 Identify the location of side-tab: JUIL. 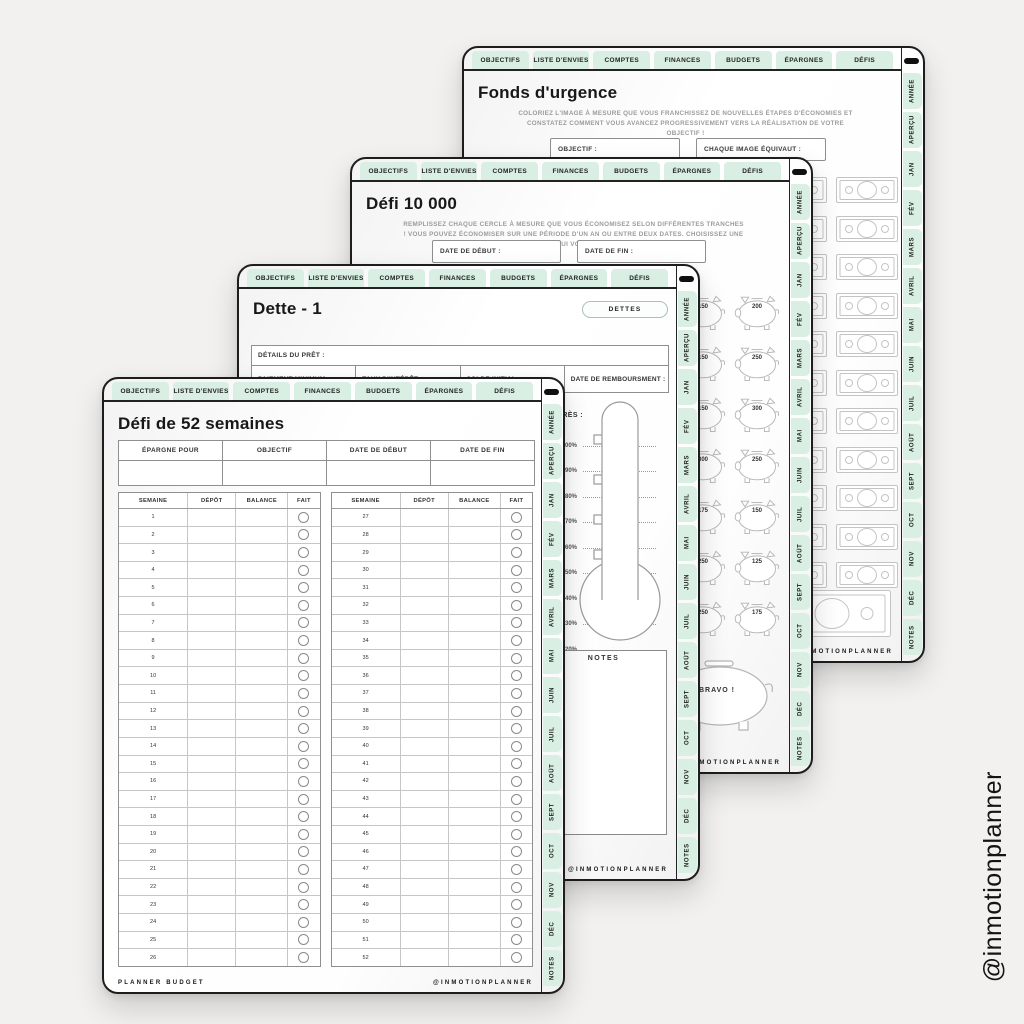
(800, 514).